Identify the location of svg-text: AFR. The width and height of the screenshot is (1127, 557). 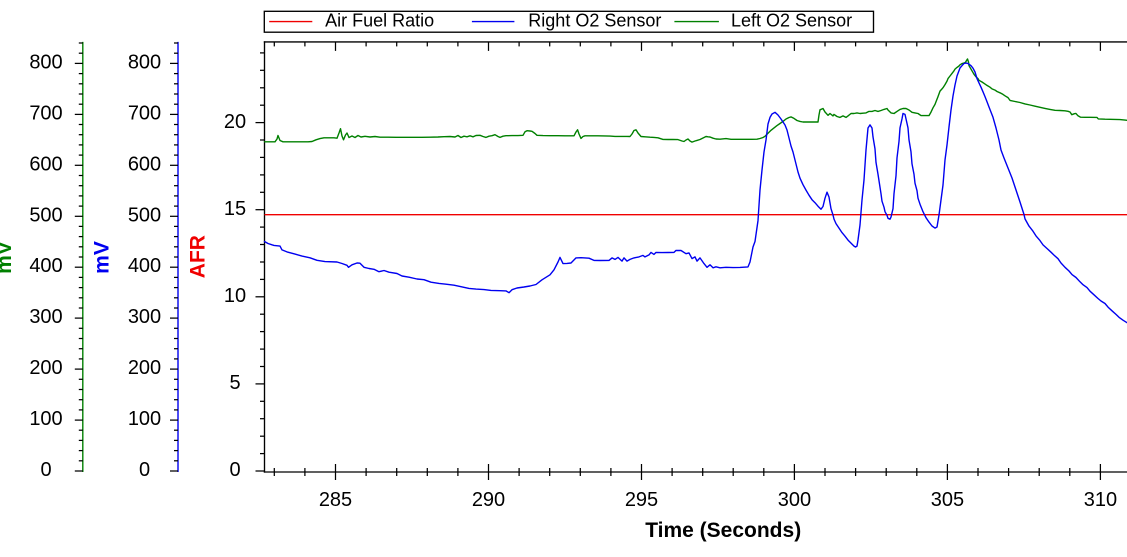
(197, 256).